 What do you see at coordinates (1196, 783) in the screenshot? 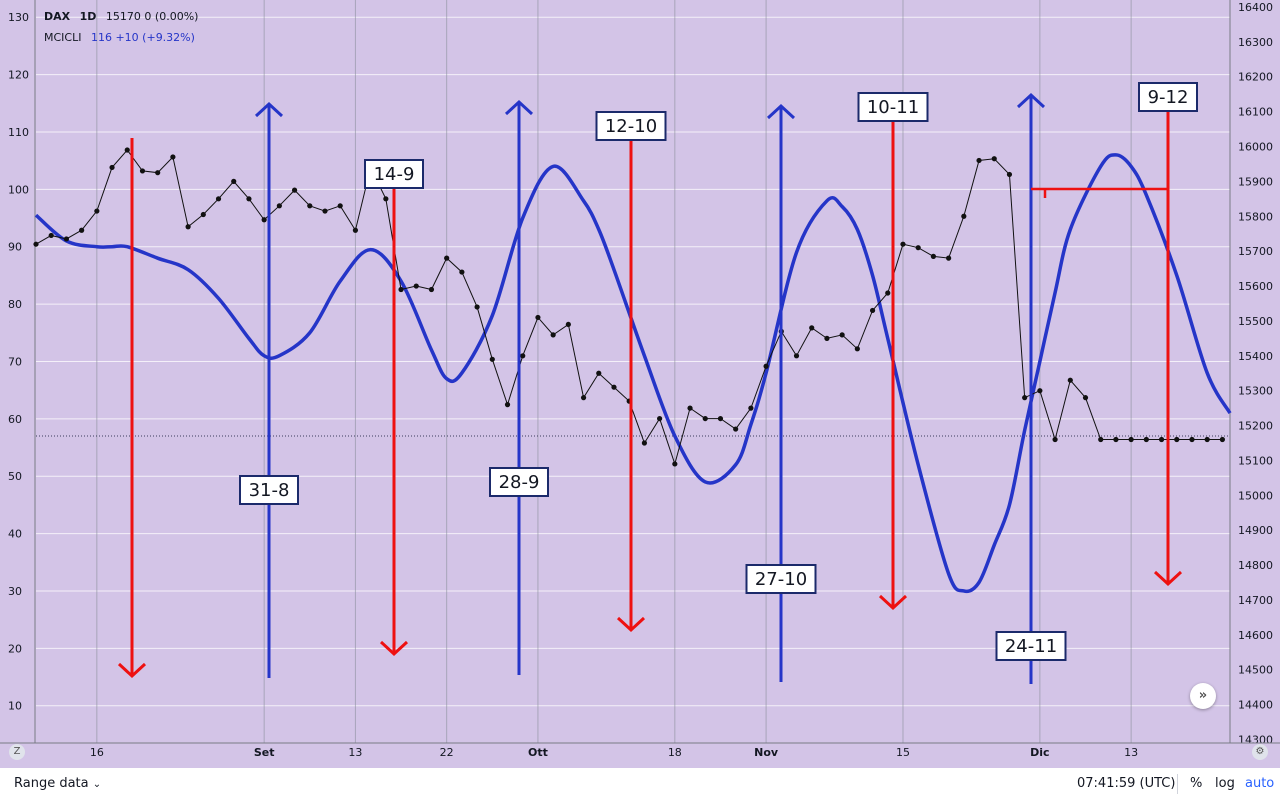
I see `percent-scale-button: %` at bounding box center [1196, 783].